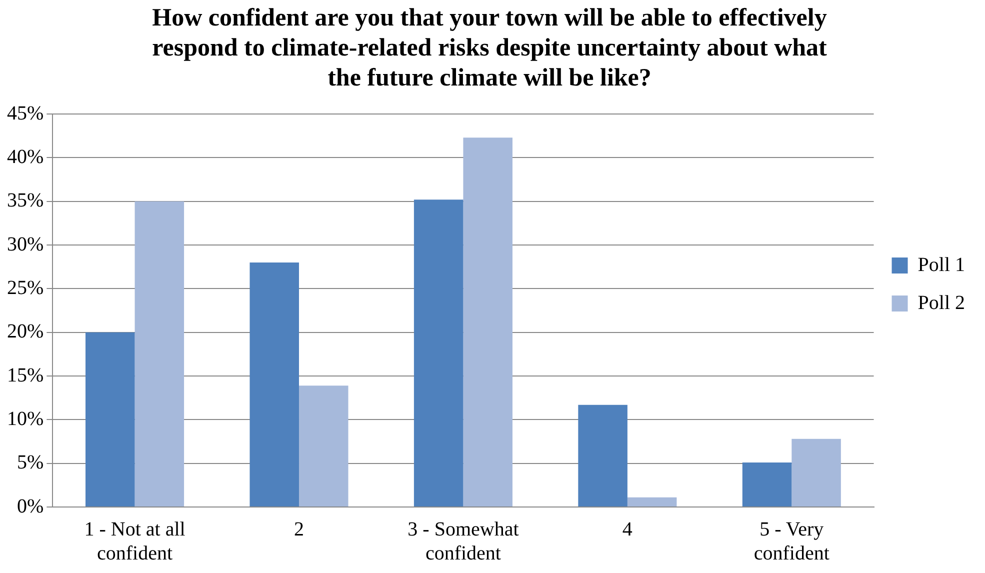 This screenshot has height=573, width=985. I want to click on y-tick-label: 25%, so click(25, 287).